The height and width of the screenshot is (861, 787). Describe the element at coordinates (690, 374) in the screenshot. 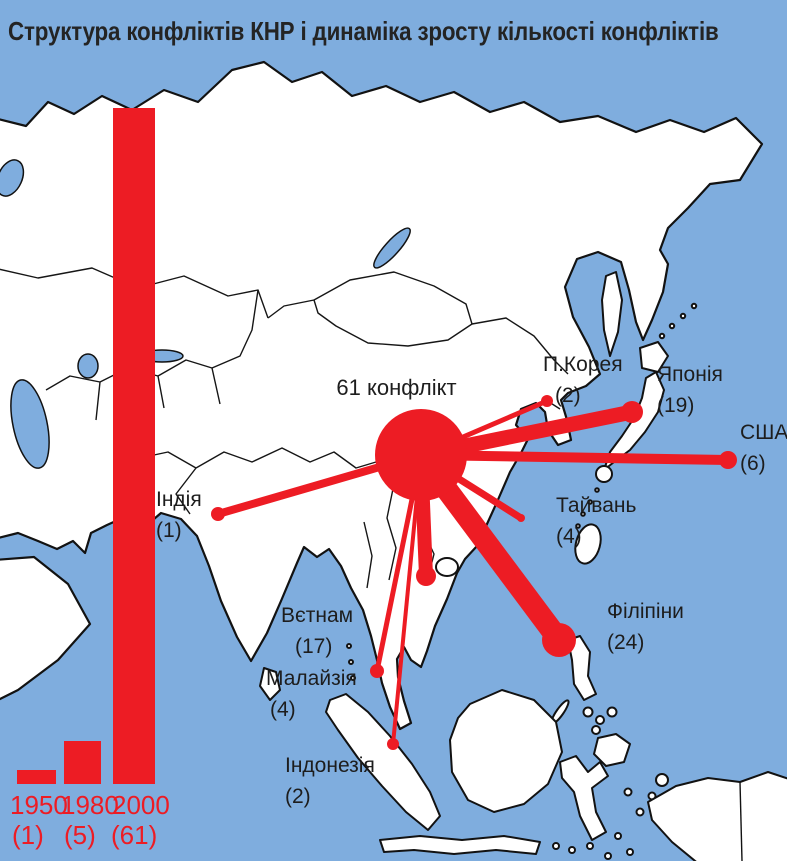

I see `label-japan: Японія` at that location.